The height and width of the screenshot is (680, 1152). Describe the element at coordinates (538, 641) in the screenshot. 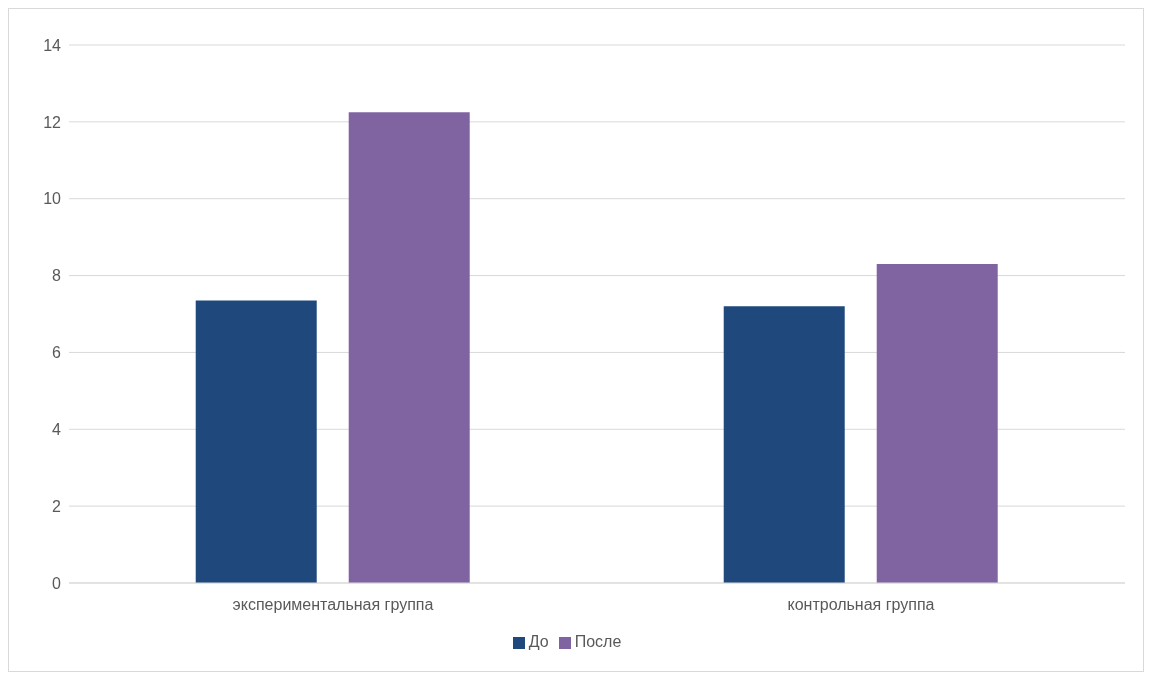

I see `legend-label: До` at that location.